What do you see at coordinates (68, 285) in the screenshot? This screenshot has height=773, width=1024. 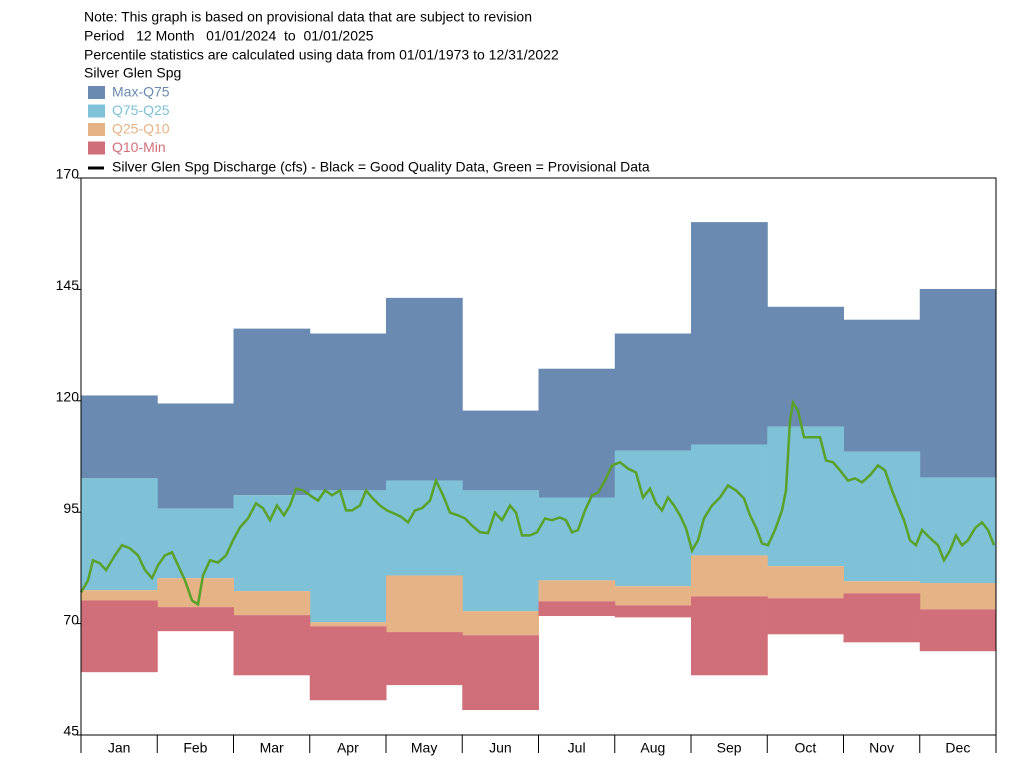 I see `y-tick-label: 145` at bounding box center [68, 285].